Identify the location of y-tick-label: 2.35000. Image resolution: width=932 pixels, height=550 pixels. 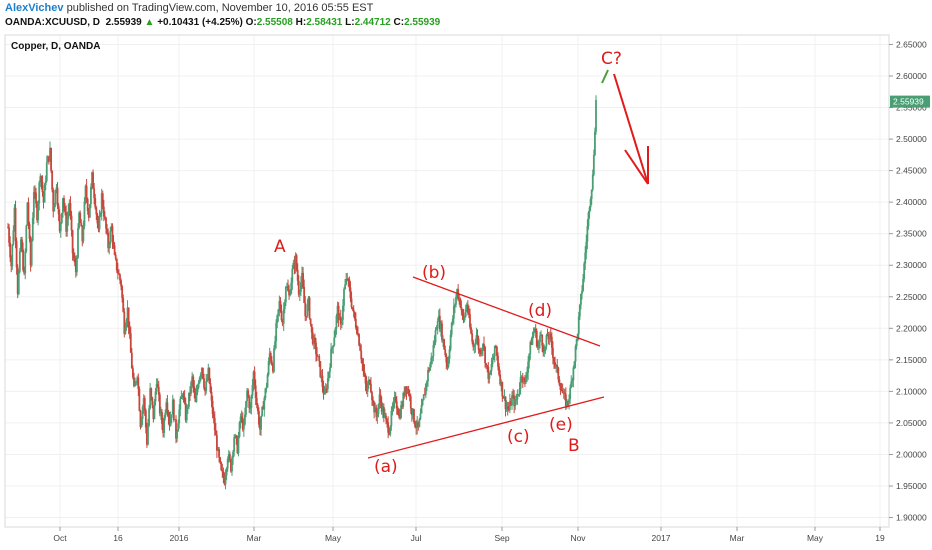
(911, 234).